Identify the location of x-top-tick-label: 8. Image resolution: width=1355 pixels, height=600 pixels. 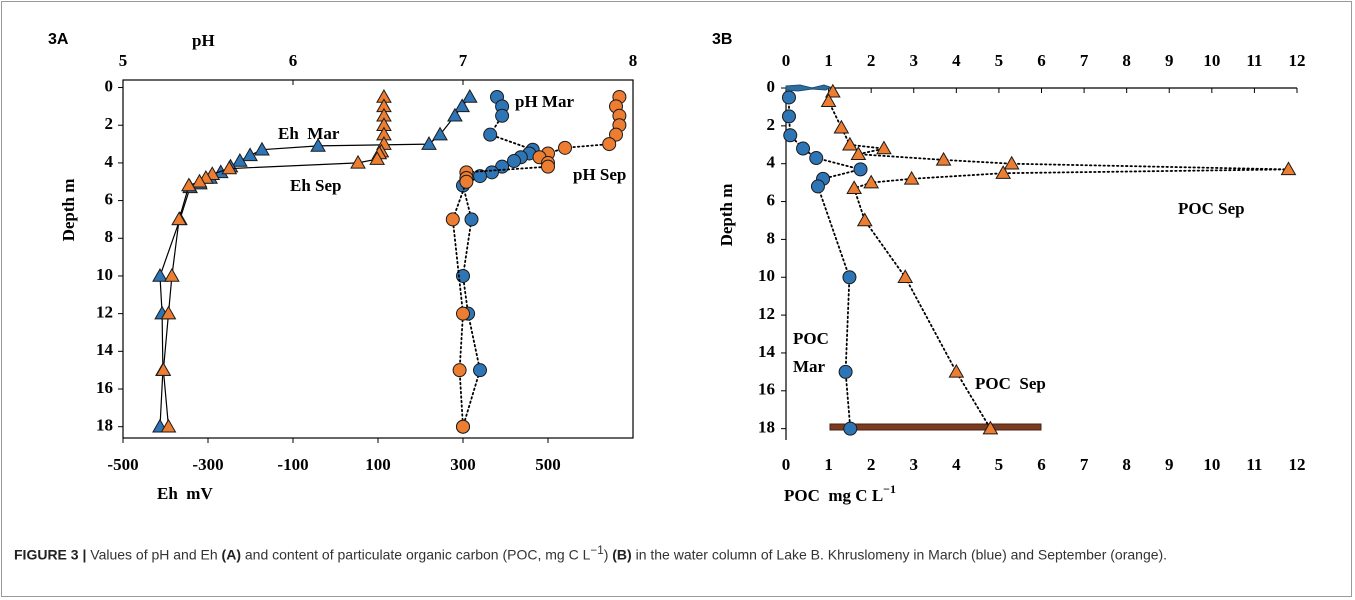
(1126, 60).